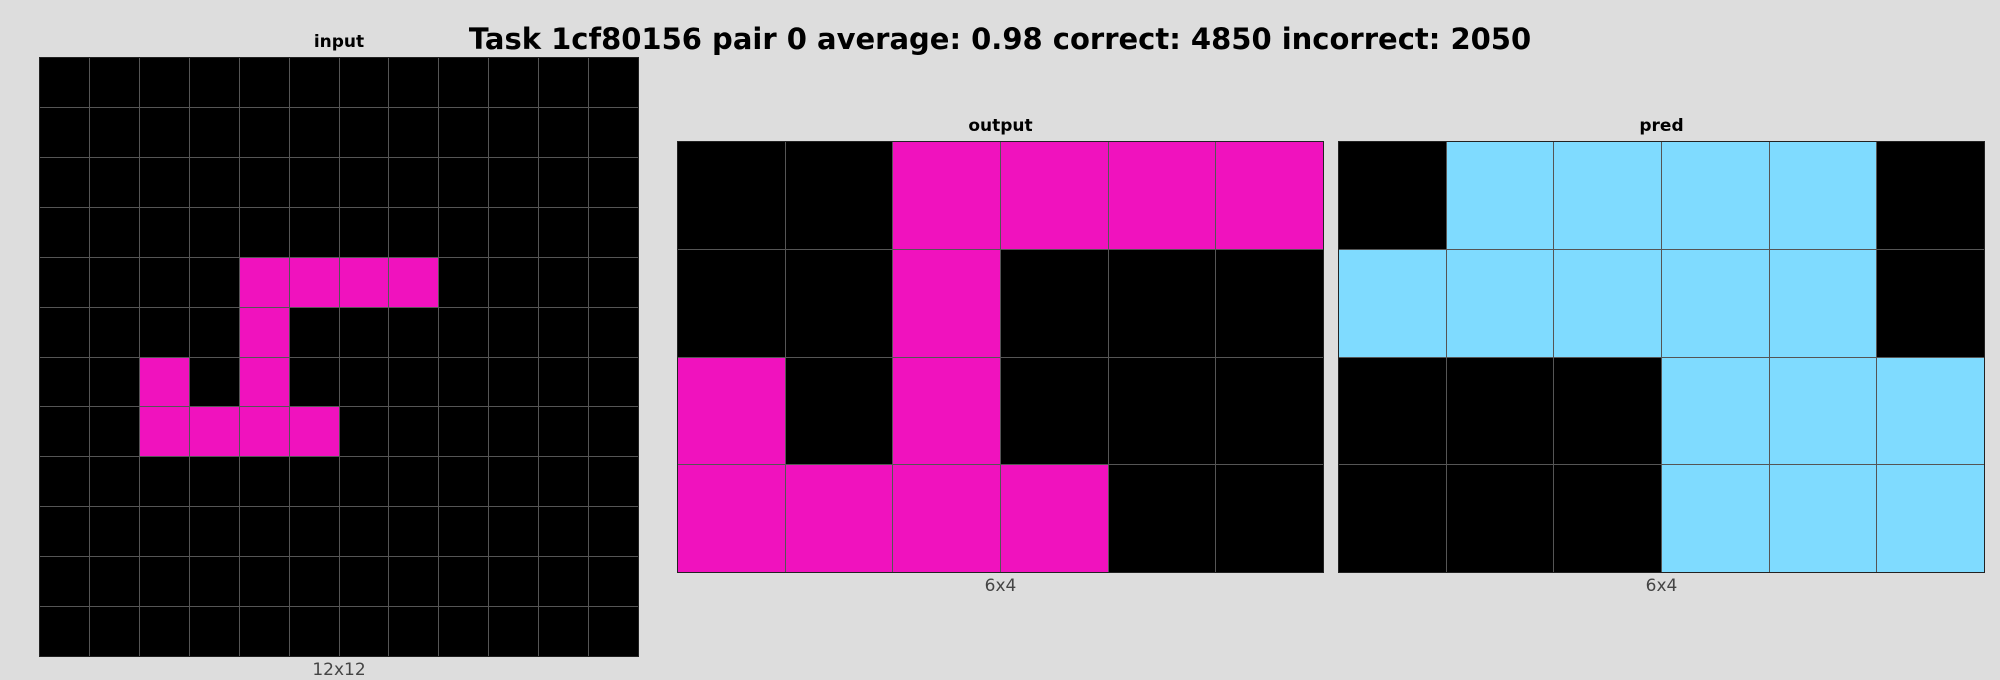  What do you see at coordinates (1661, 586) in the screenshot?
I see `pred-dims-label: 6x4` at bounding box center [1661, 586].